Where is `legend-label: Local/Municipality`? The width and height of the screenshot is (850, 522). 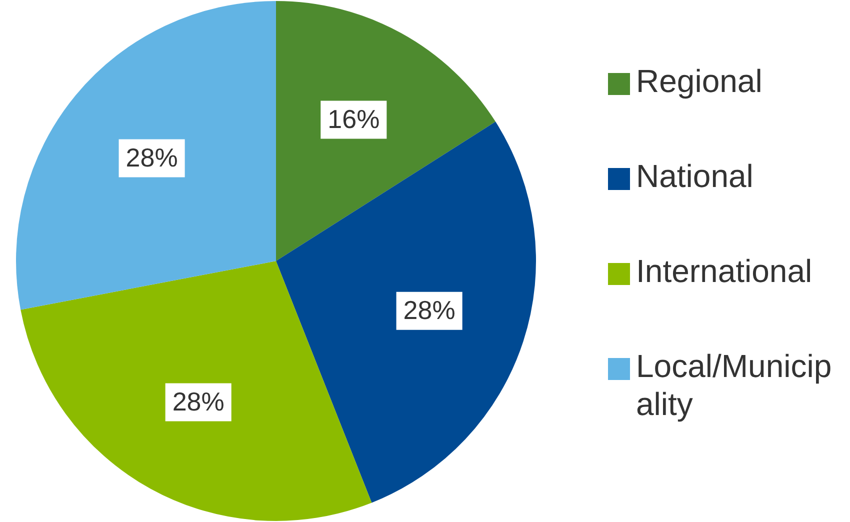
legend-label: Local/Municipality is located at coordinates (734, 385).